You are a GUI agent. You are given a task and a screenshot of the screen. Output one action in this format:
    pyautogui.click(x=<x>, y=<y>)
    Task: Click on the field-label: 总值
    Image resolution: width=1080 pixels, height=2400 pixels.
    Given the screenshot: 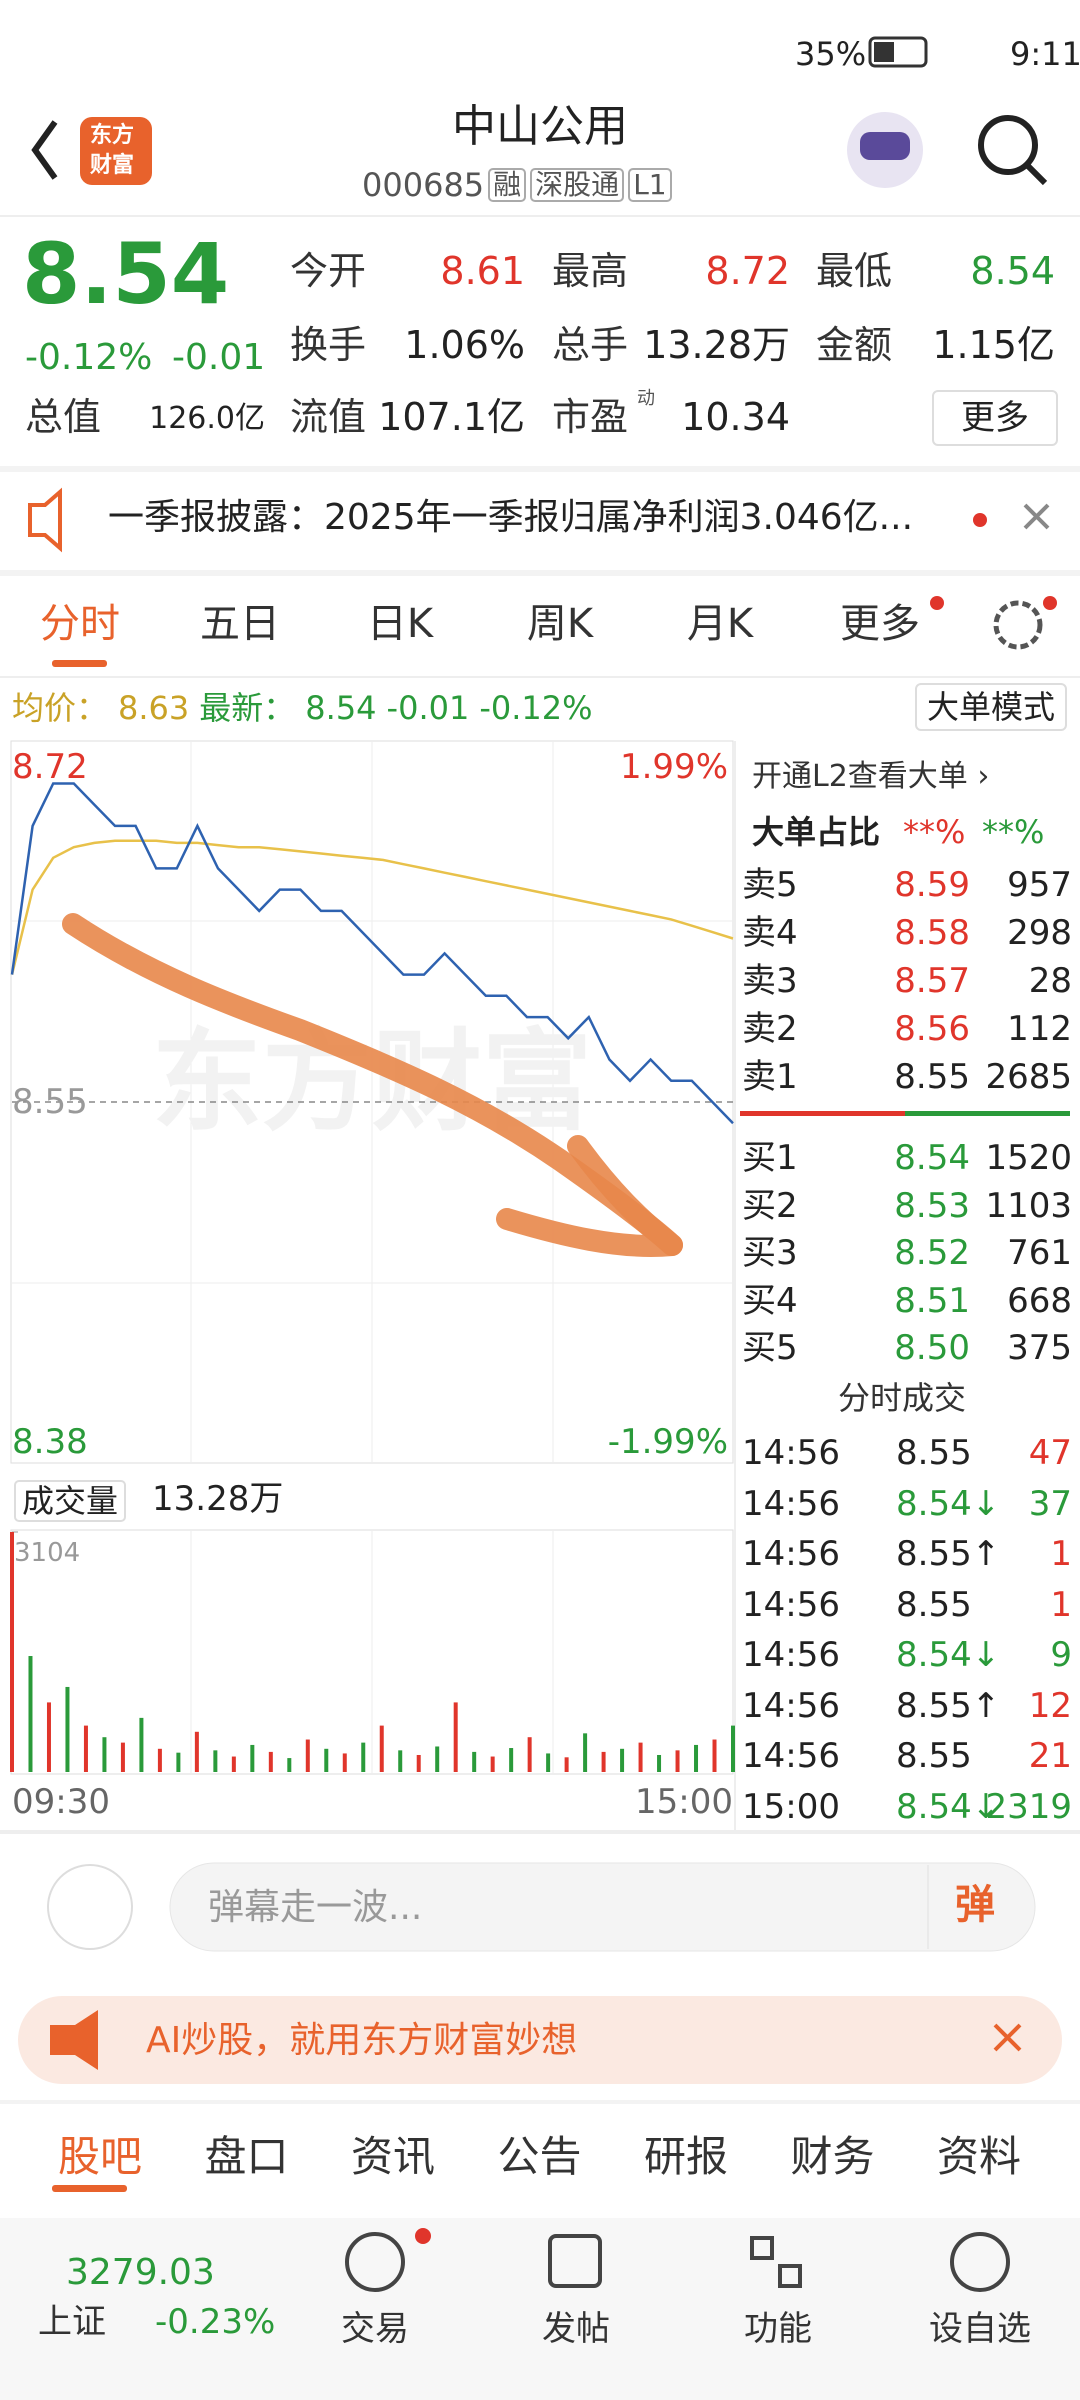 What is the action you would take?
    pyautogui.click(x=63, y=417)
    